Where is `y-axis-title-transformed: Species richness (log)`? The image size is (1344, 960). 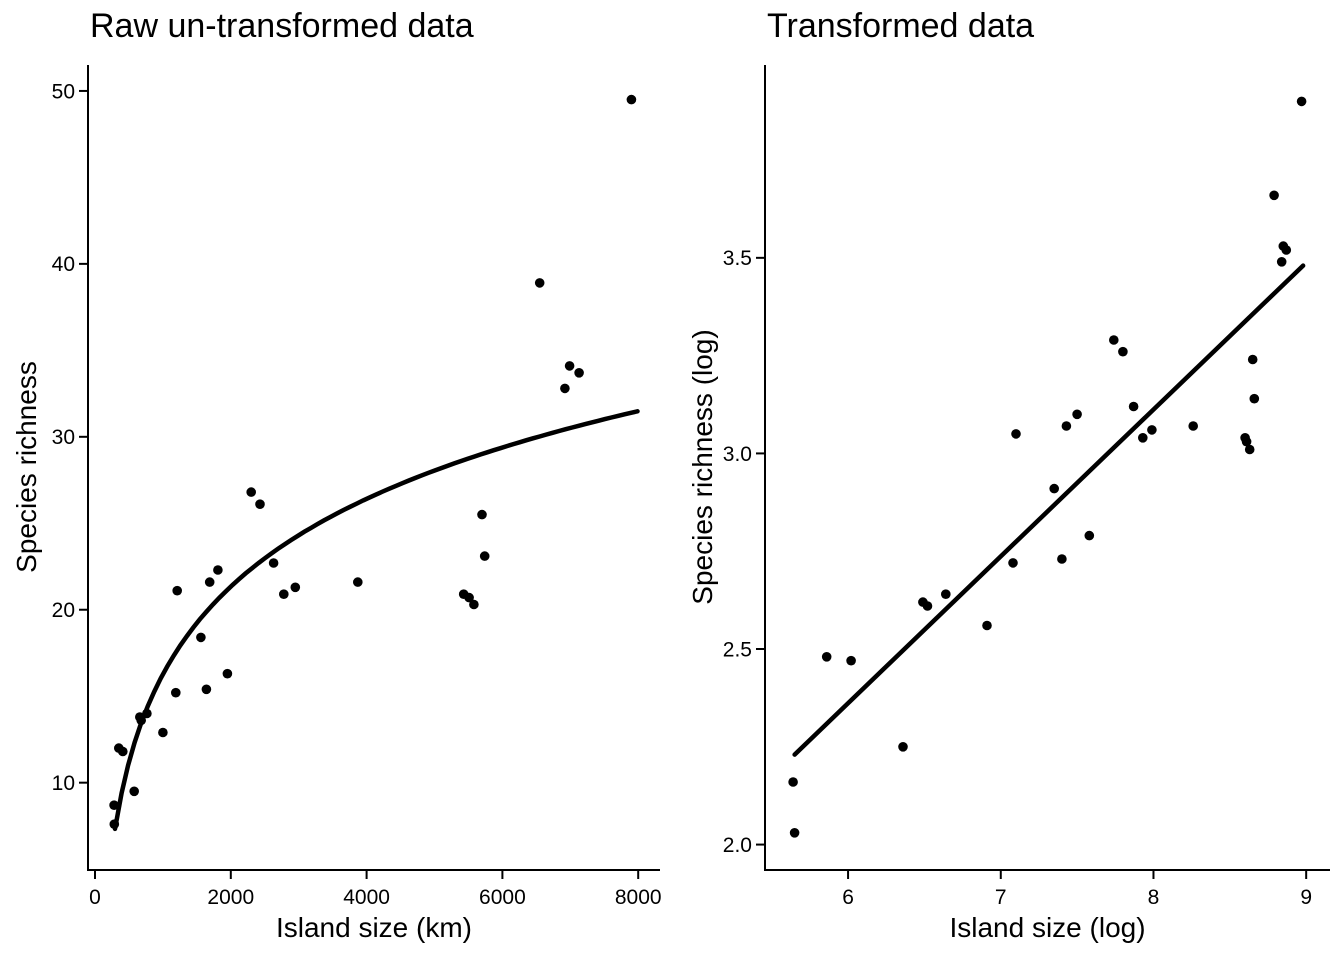 y-axis-title-transformed: Species richness (log) is located at coordinates (702, 467).